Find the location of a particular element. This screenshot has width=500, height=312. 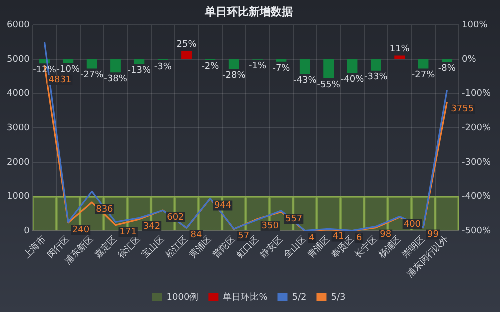

data-label: 11% is located at coordinates (400, 49).